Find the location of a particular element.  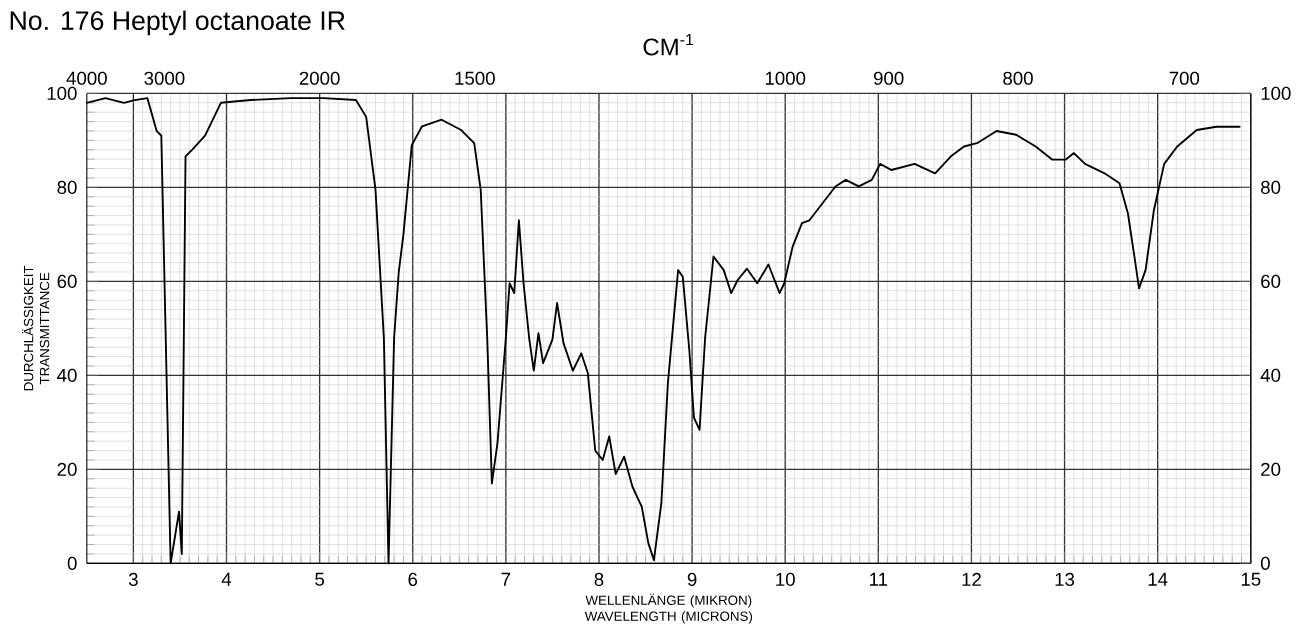

y-tick-label: 80 is located at coordinates (67, 187).